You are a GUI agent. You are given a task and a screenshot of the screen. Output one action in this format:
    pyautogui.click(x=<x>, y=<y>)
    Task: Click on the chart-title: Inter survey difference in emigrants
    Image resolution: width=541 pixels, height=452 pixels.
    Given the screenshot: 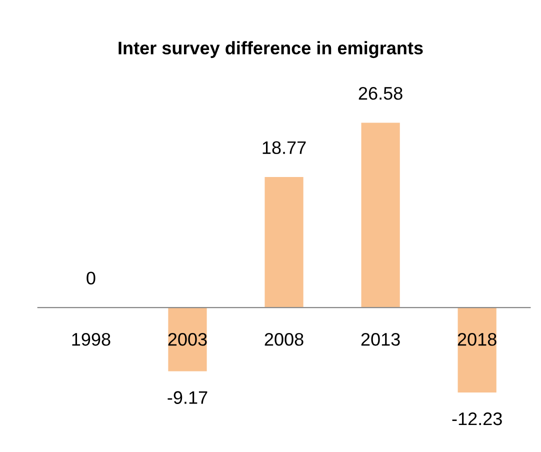 What is the action you would take?
    pyautogui.click(x=270, y=49)
    